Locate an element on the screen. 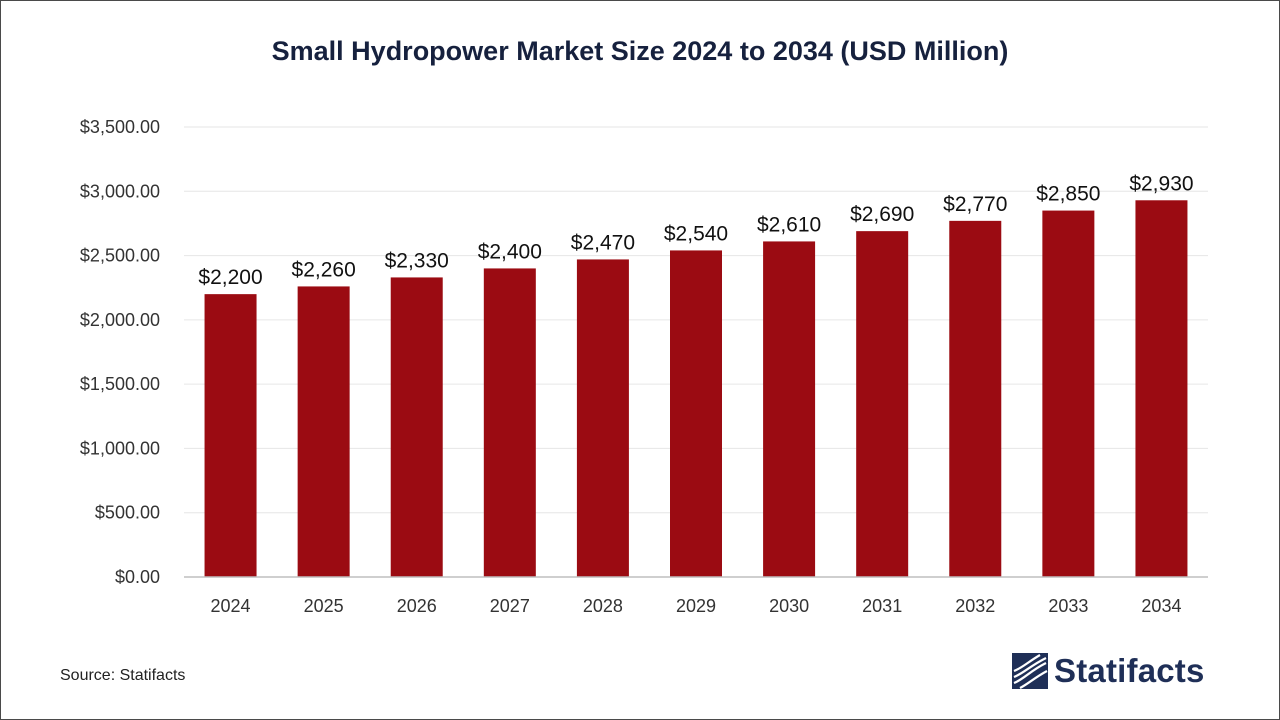 This screenshot has height=720, width=1280. y-tick-label: $3,500.00 is located at coordinates (120, 127).